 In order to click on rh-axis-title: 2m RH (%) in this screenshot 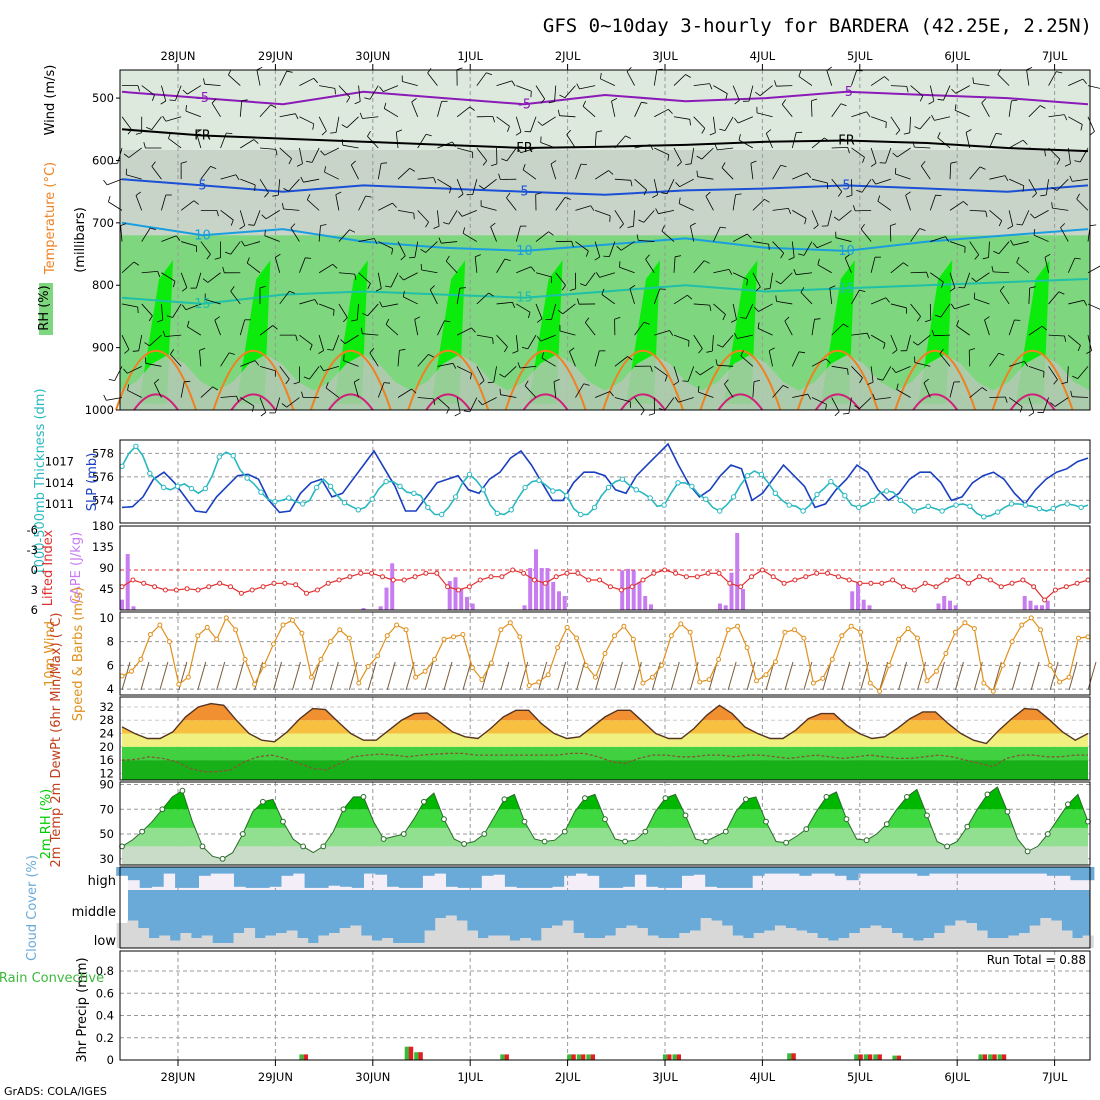, I will do `click(46, 824)`.